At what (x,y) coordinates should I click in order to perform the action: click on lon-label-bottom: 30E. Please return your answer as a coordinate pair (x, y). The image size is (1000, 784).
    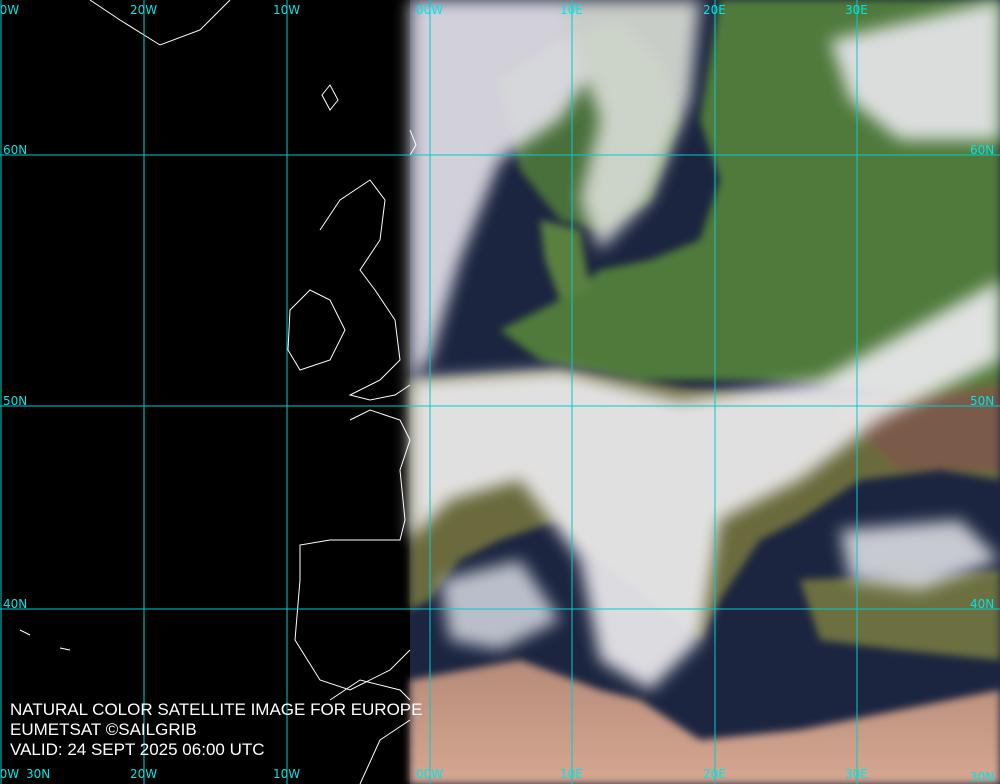
    Looking at the image, I should click on (856, 774).